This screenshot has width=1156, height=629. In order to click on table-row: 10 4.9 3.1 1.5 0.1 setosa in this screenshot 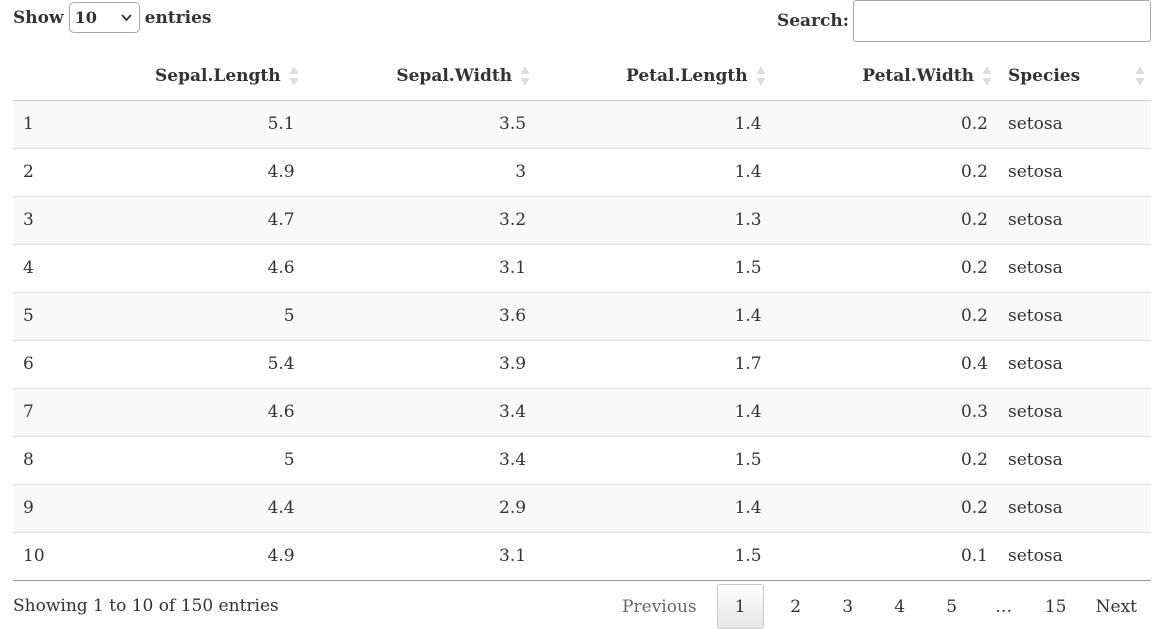, I will do `click(582, 556)`.